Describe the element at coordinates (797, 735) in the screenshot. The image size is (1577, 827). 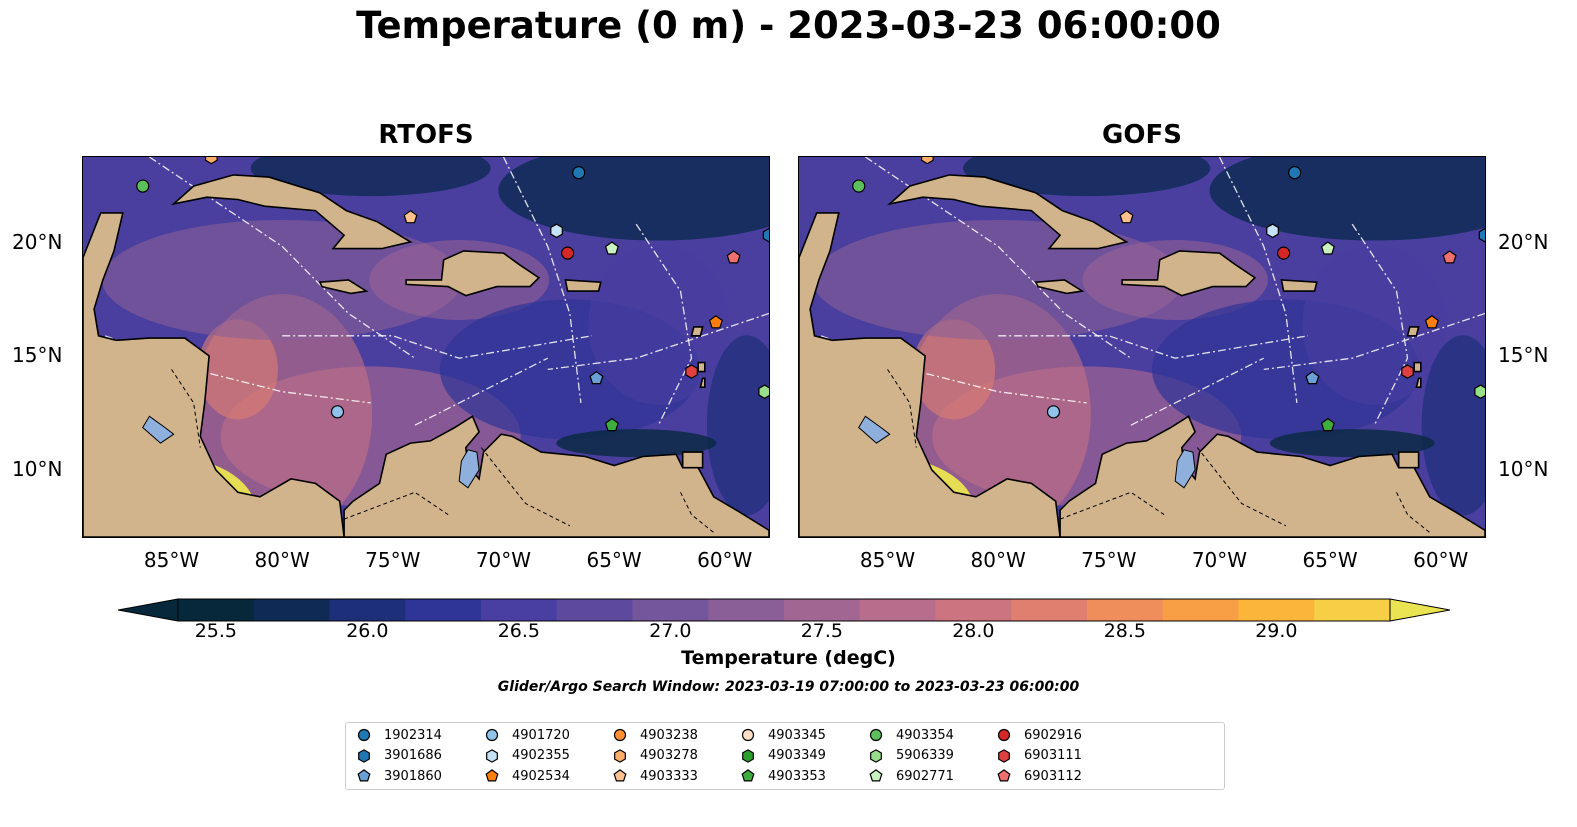
I see `legend-label: 4903345` at that location.